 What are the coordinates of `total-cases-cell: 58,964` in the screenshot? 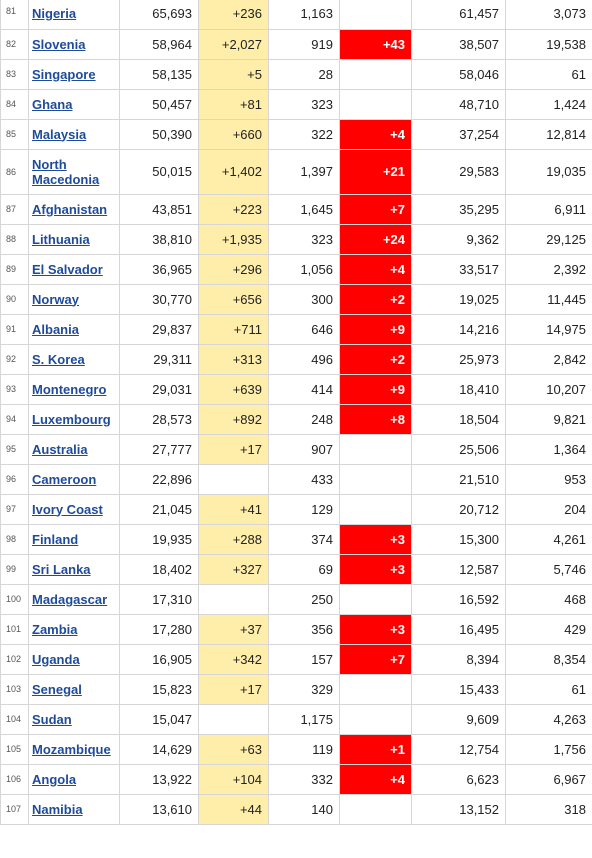 It's located at (159, 44).